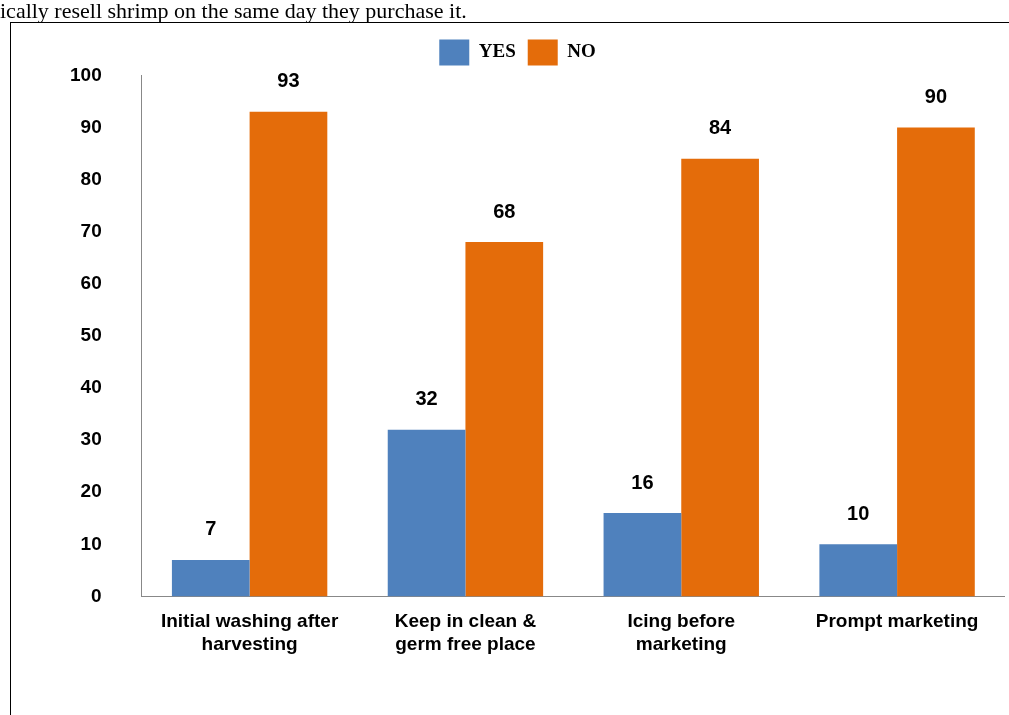 This screenshot has height=715, width=1009. Describe the element at coordinates (96, 595) in the screenshot. I see `y-tick-label: 0` at that location.